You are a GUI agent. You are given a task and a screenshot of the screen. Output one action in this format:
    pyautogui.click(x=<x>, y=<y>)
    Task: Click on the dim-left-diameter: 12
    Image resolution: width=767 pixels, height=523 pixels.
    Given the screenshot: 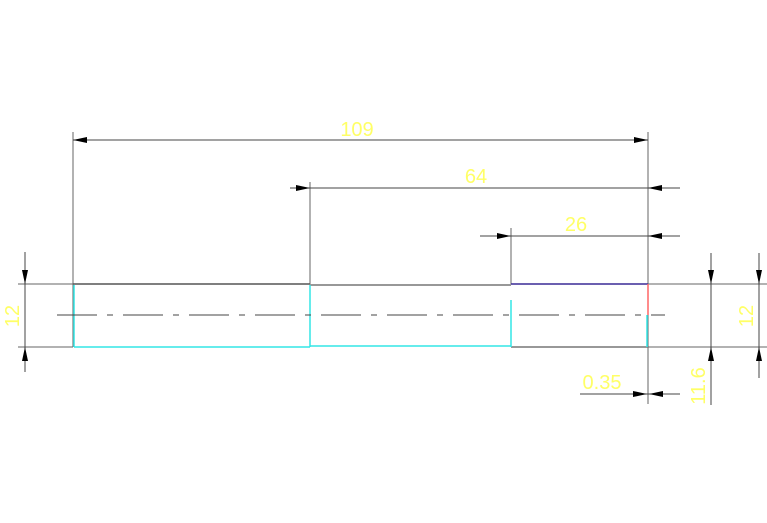 What is the action you would take?
    pyautogui.click(x=13, y=316)
    